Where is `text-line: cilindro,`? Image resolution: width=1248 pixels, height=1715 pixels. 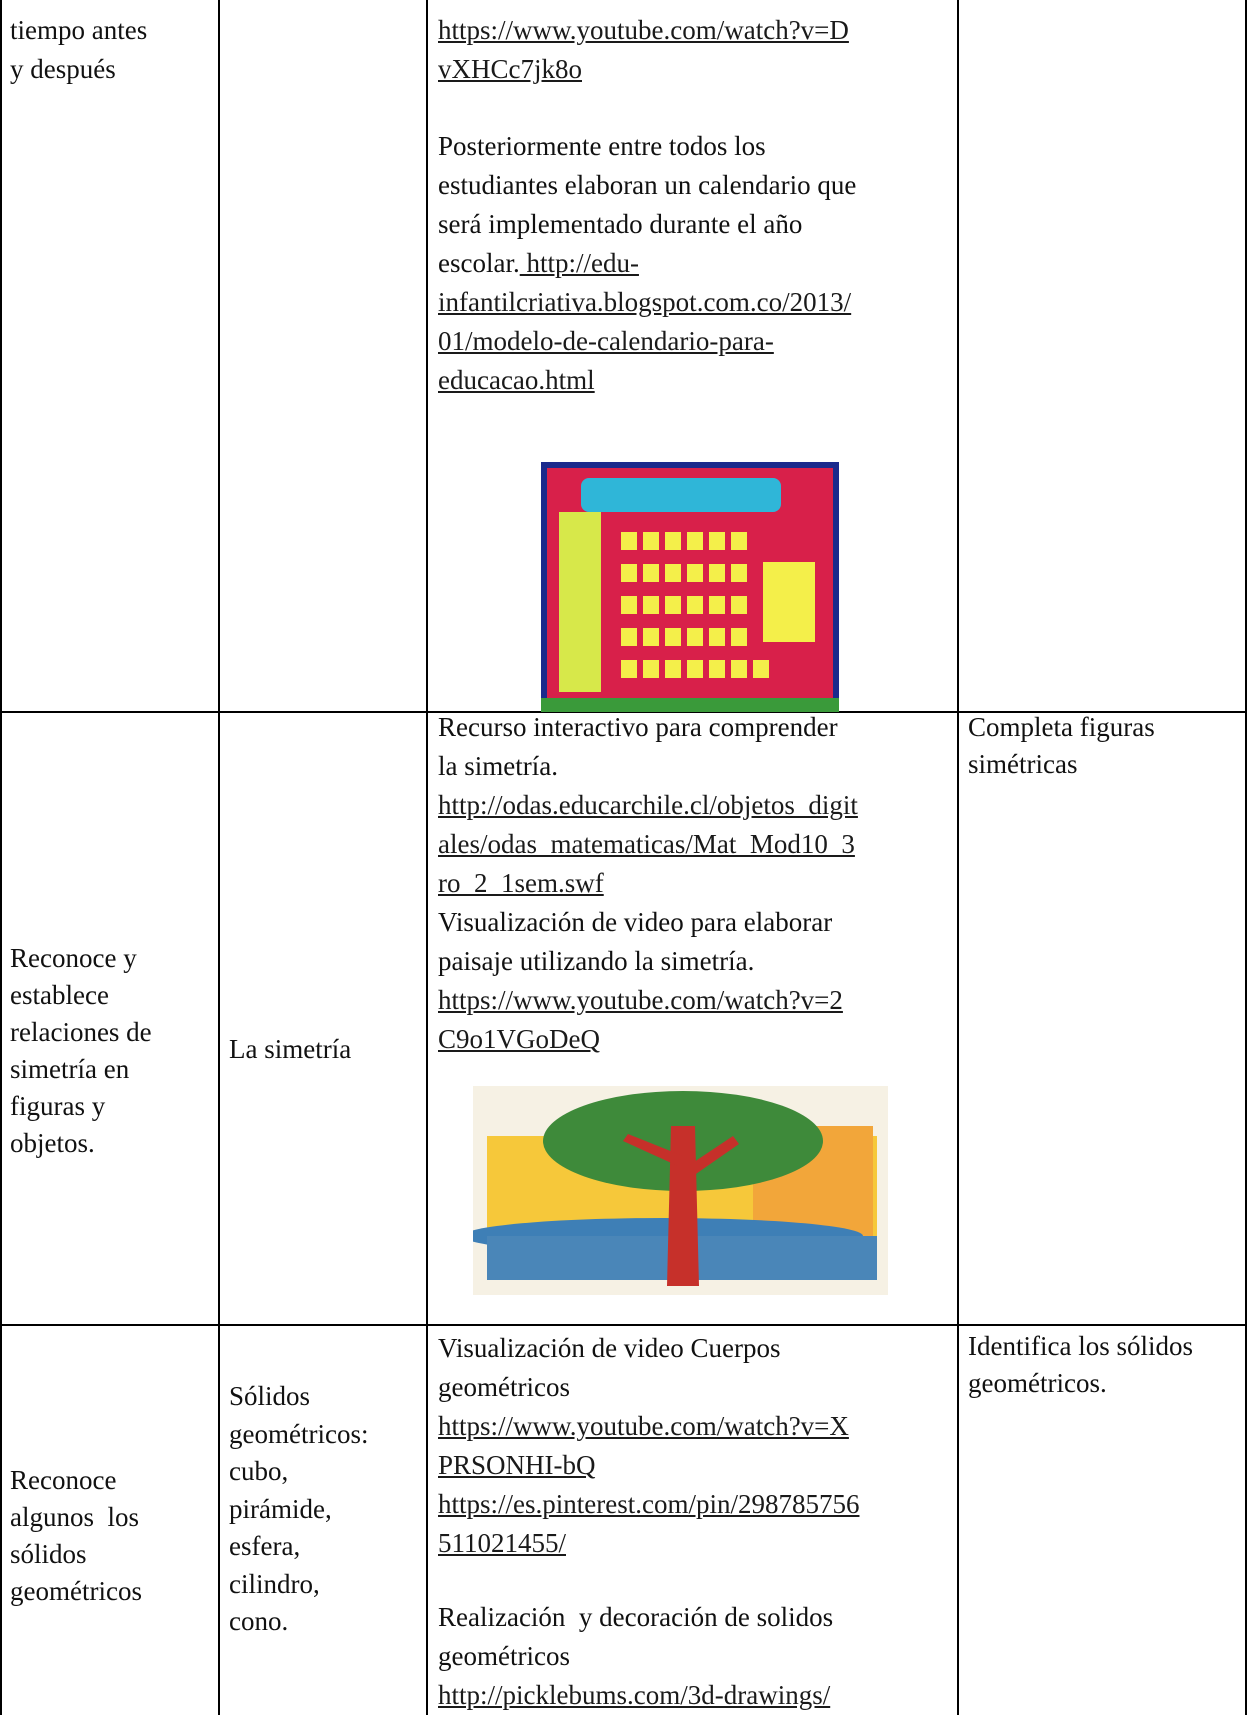
text-line: cilindro, is located at coordinates (274, 1583).